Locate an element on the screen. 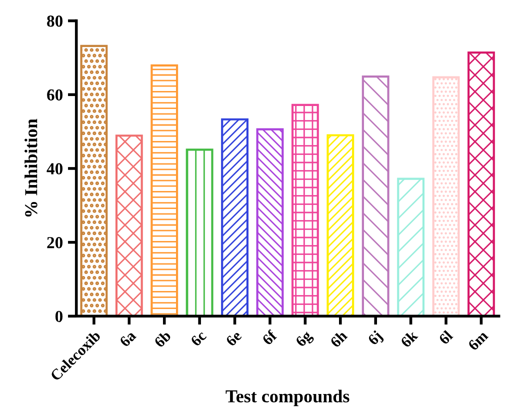 The image size is (509, 416). x-tick-label: 6f is located at coordinates (269, 337).